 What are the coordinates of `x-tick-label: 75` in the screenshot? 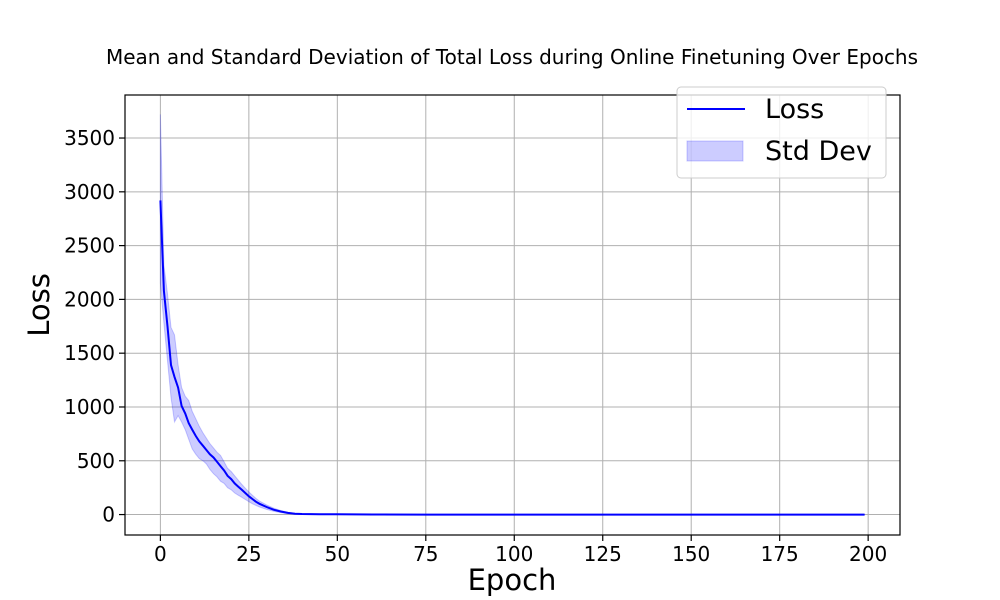 It's located at (425, 554).